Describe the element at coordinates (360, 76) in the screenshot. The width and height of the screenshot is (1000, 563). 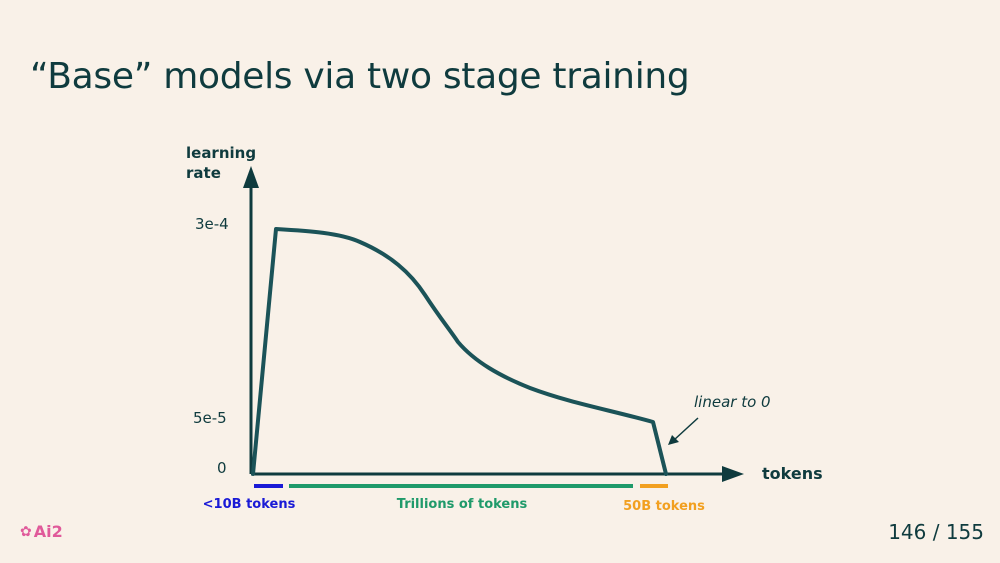
I see `slide-title: “Base” models via two stage training` at that location.